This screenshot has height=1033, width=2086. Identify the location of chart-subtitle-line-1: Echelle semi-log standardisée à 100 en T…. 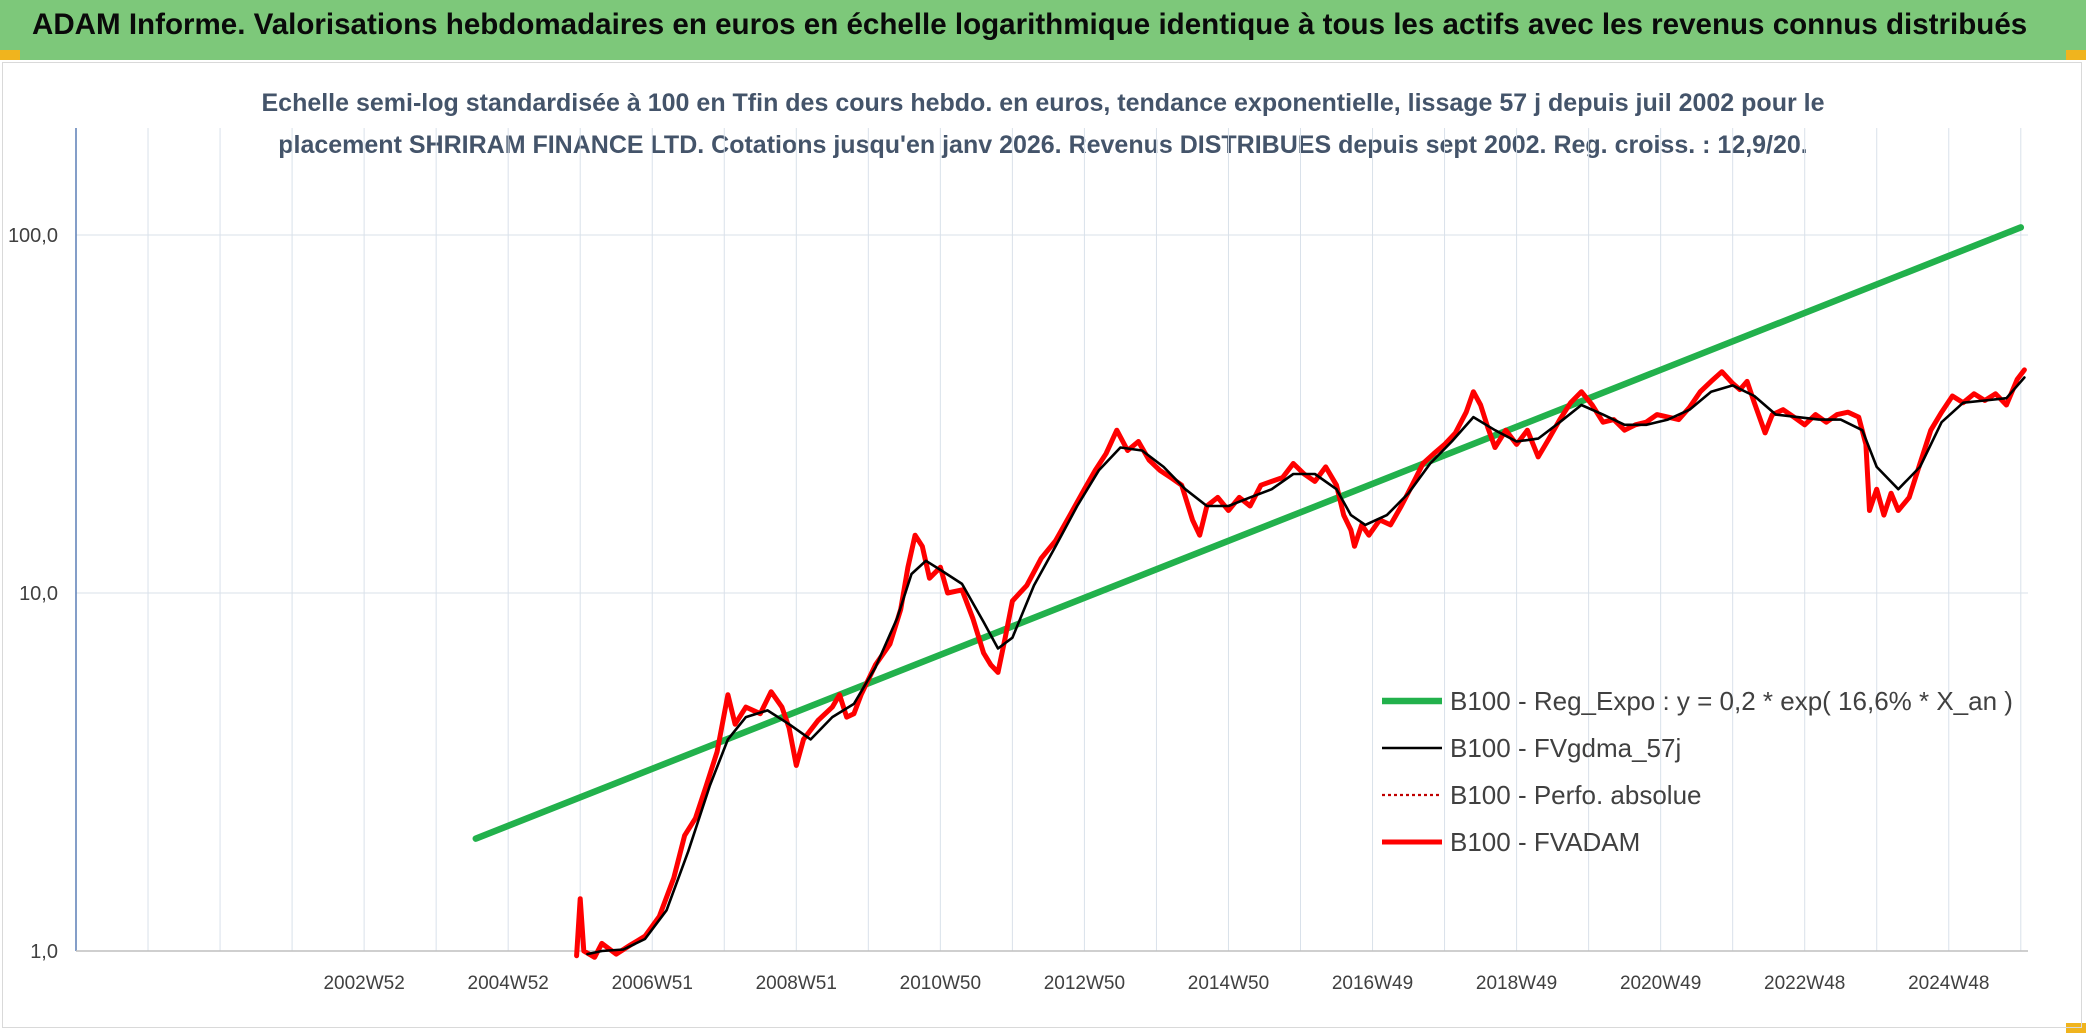
(1042, 103).